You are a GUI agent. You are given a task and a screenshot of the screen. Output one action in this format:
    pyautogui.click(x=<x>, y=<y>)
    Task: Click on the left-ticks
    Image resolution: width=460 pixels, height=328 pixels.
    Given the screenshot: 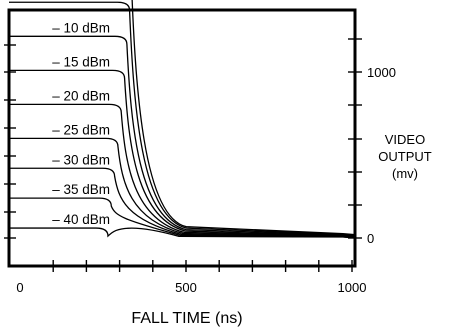 What is the action you would take?
    pyautogui.click(x=10, y=141)
    